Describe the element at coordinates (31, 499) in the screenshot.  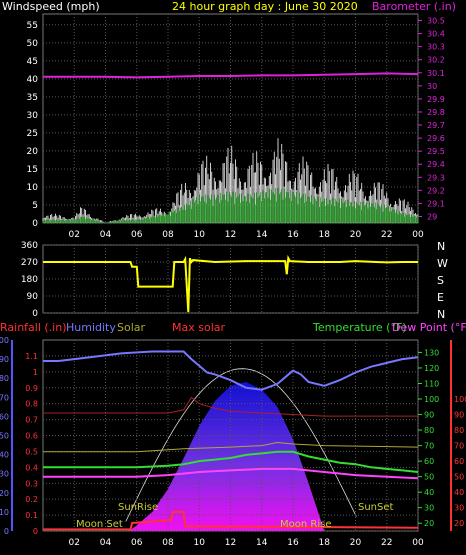
I see `rain-y-tick-label: 0.2` at that location.